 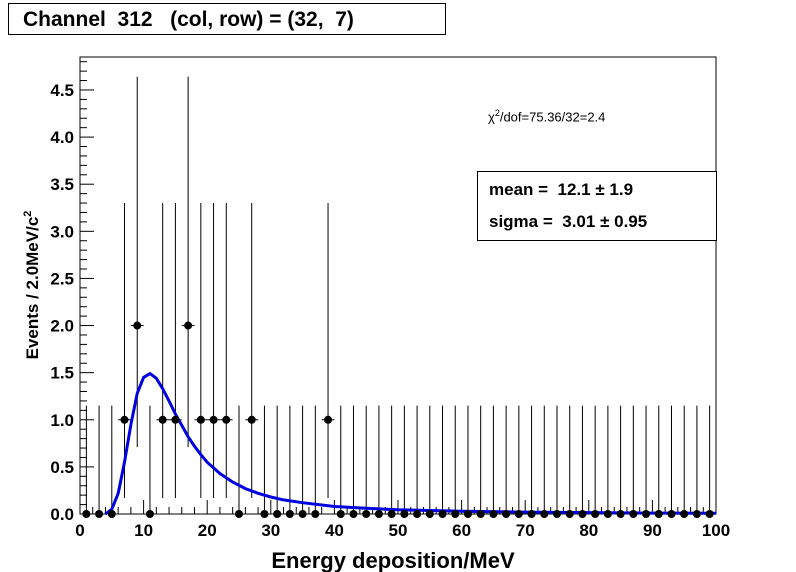 I want to click on channel-label: Channel, so click(x=64, y=19).